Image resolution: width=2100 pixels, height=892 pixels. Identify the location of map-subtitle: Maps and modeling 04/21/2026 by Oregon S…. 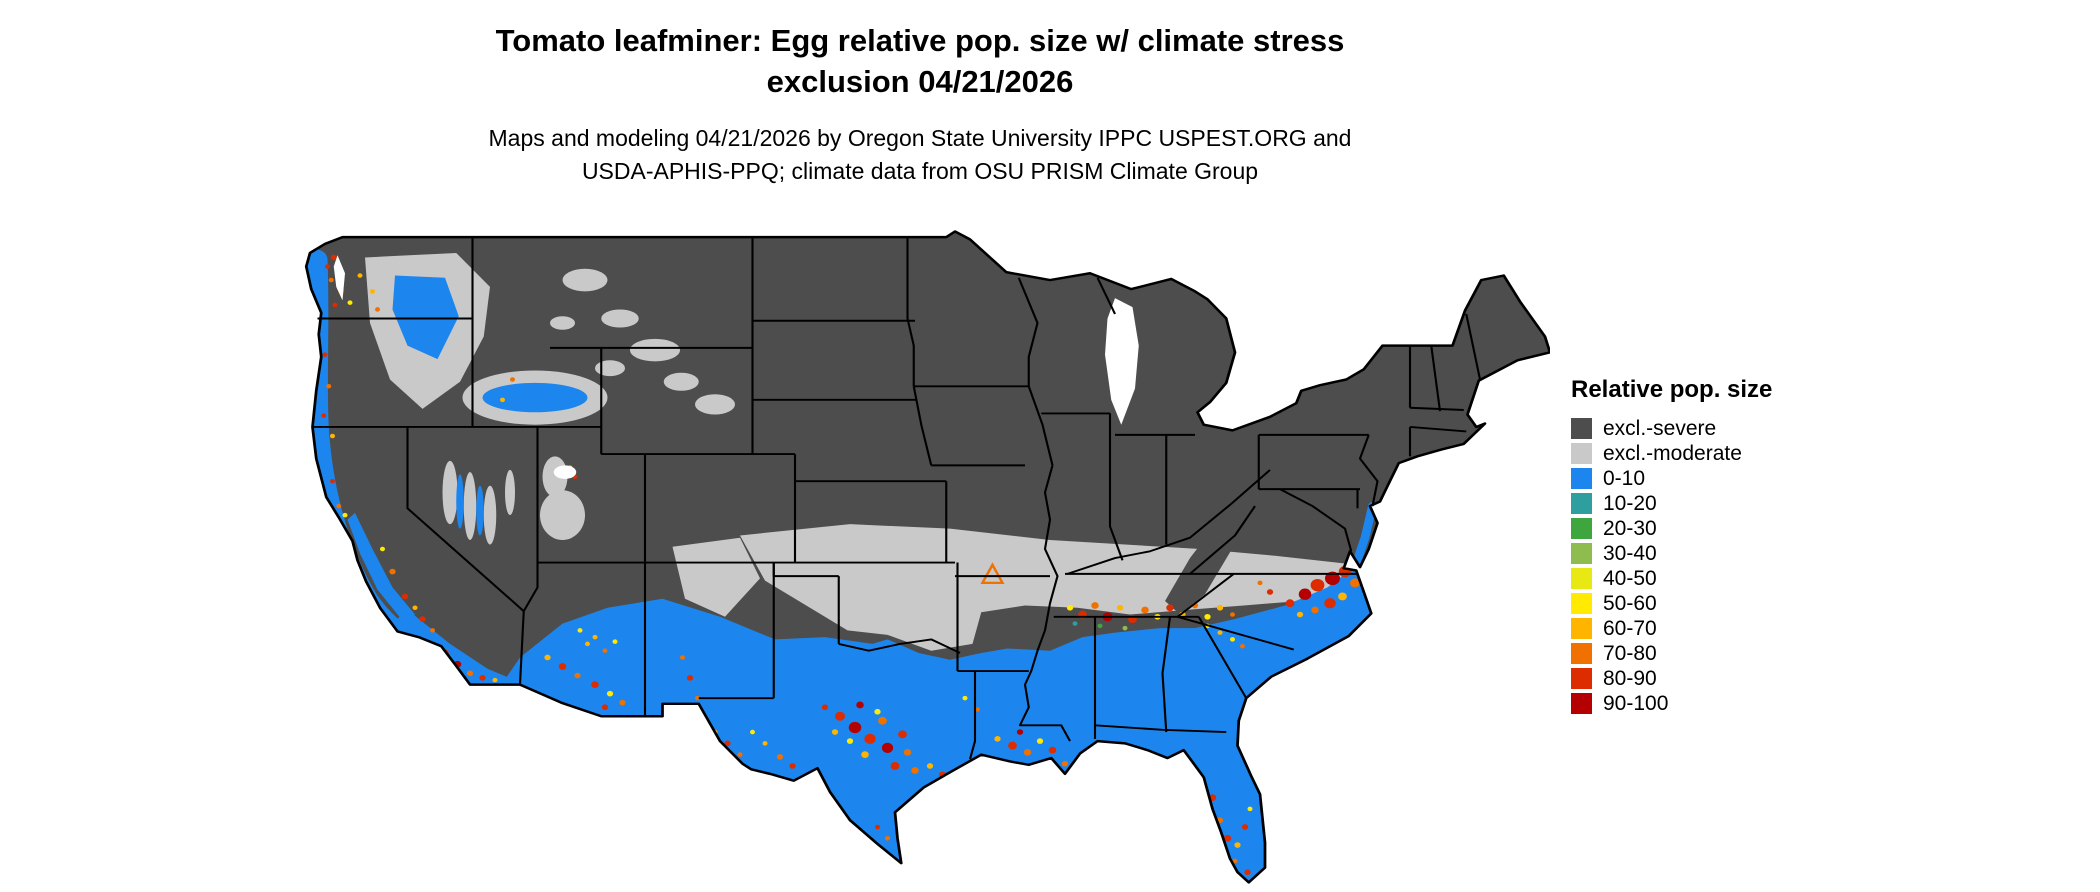
(920, 155).